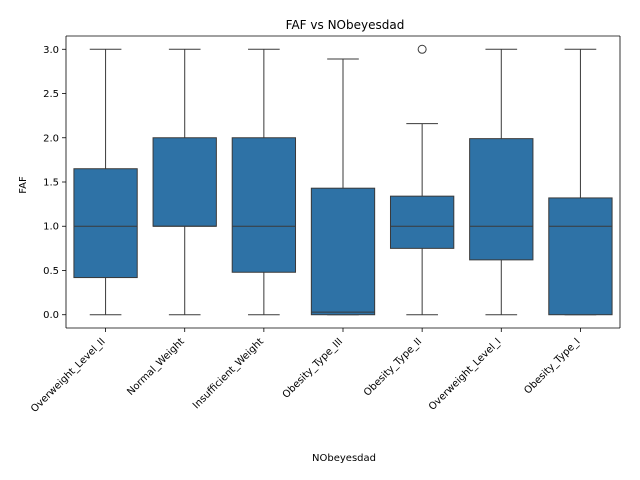 This screenshot has width=640, height=480. Describe the element at coordinates (228, 373) in the screenshot. I see `x-tick-label: Insufficient_Weight` at that location.